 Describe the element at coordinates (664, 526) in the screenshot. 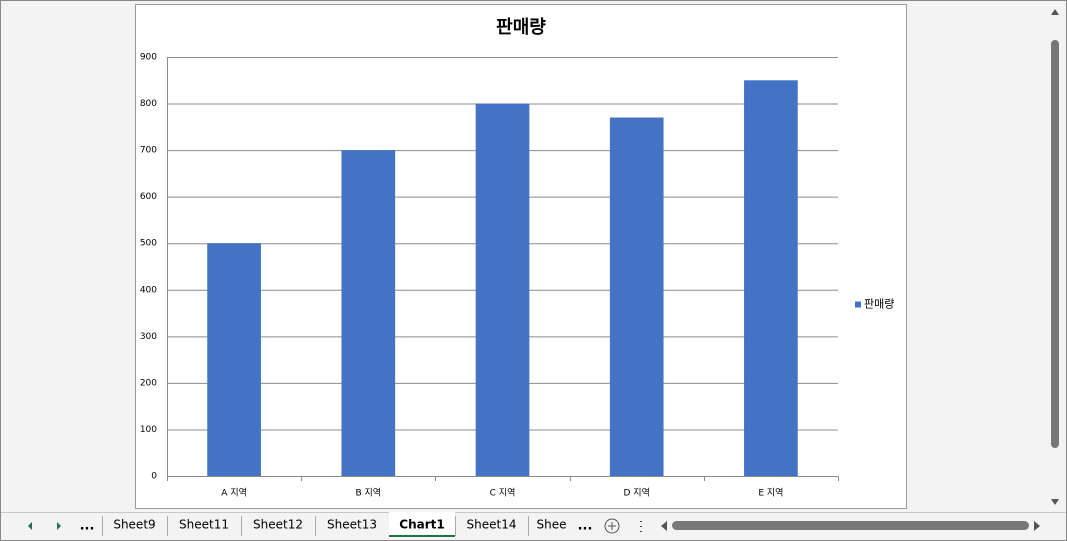

I see `h-scroll-left` at that location.